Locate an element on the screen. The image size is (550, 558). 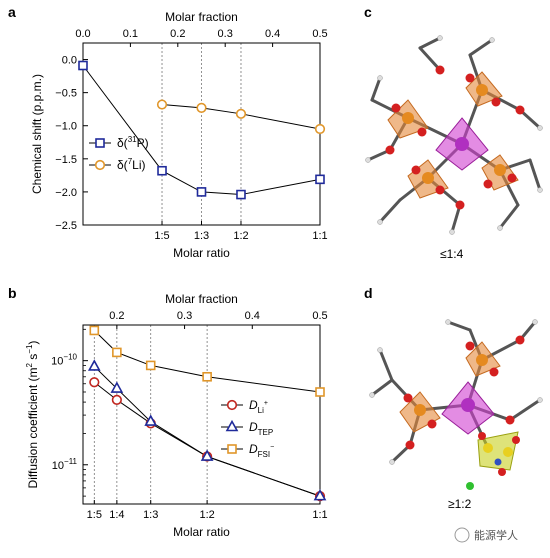
panel-letter-c: c is located at coordinates (368, 12).